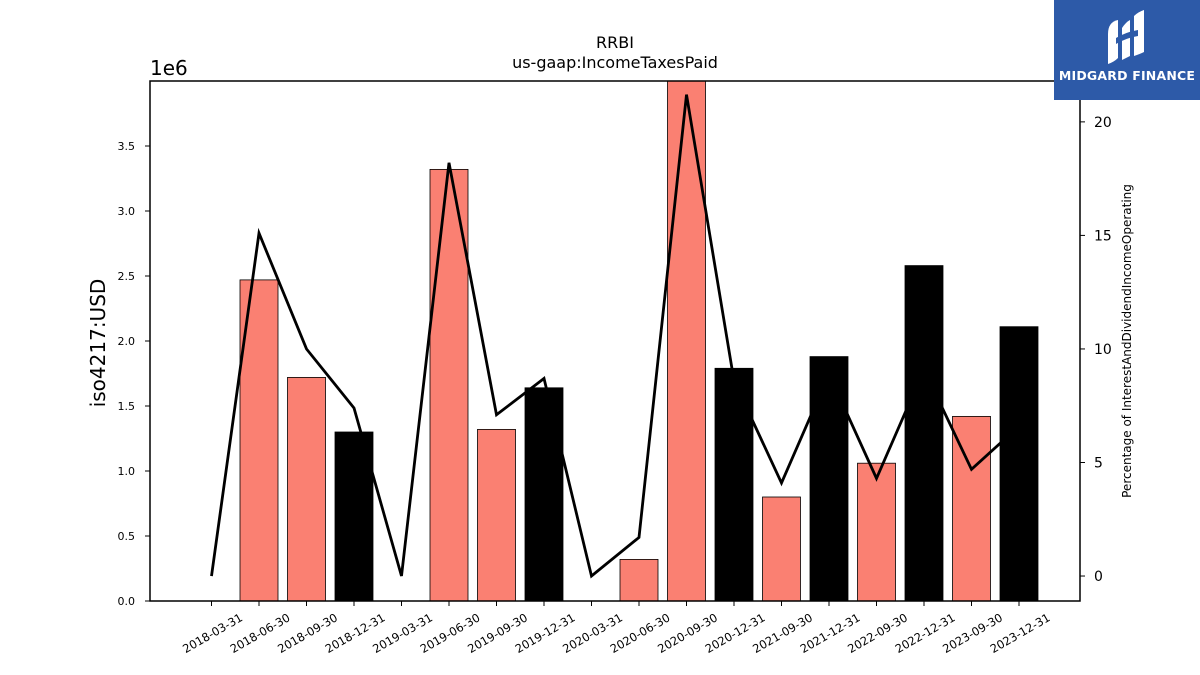  I want to click on y-tick-label: 2.0, so click(127, 341).